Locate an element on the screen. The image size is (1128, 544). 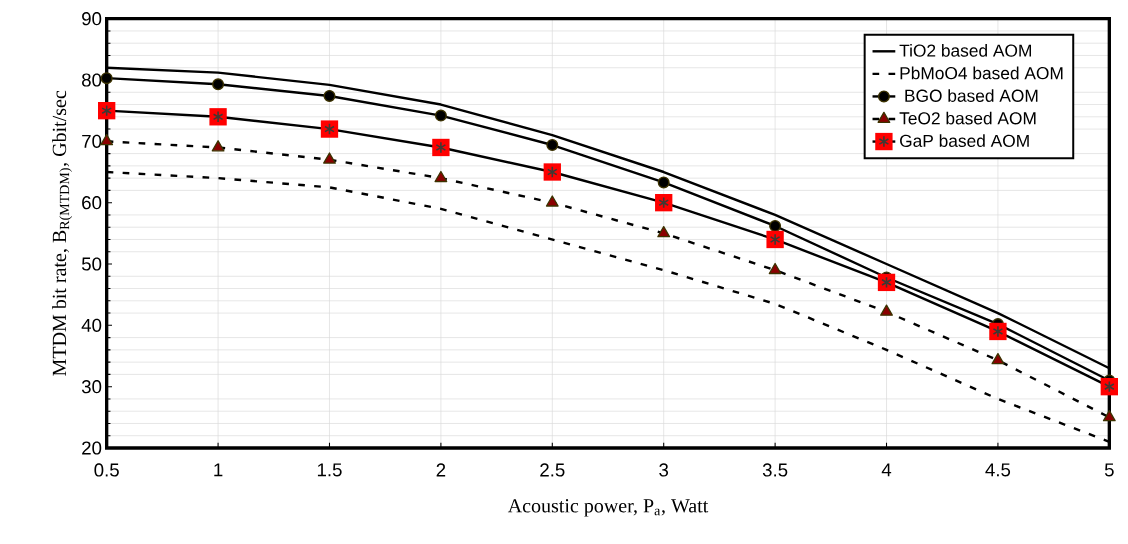
y-tick-label: 30 is located at coordinates (91, 387).